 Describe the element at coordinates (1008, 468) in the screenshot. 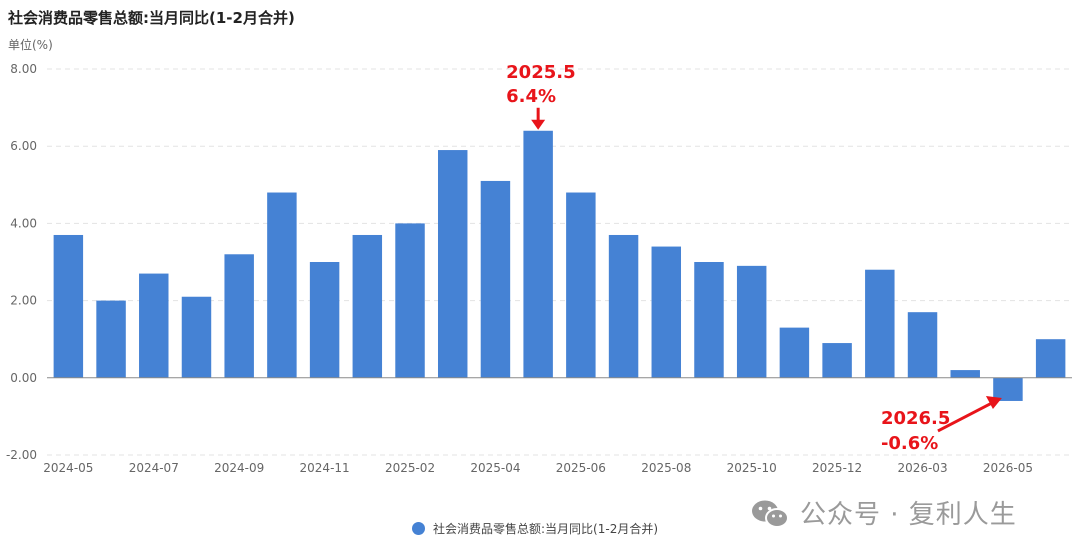

I see `x-tick-label: 2026-05` at that location.